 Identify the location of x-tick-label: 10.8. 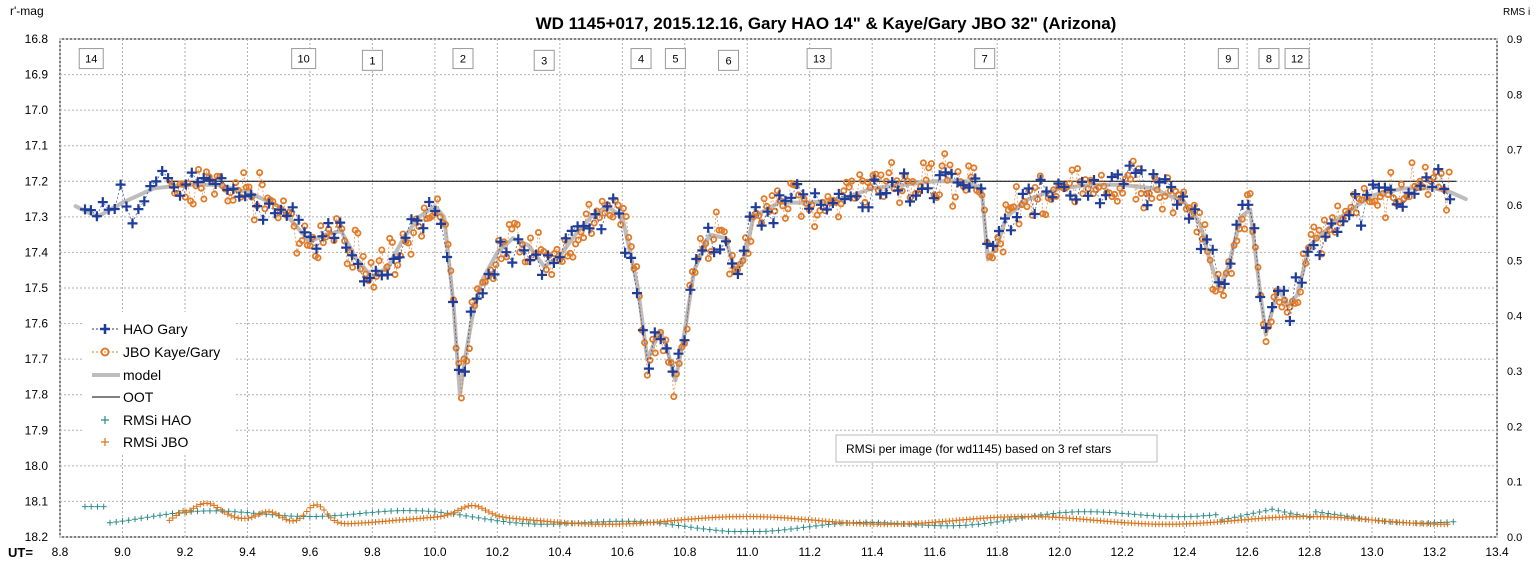
(685, 552).